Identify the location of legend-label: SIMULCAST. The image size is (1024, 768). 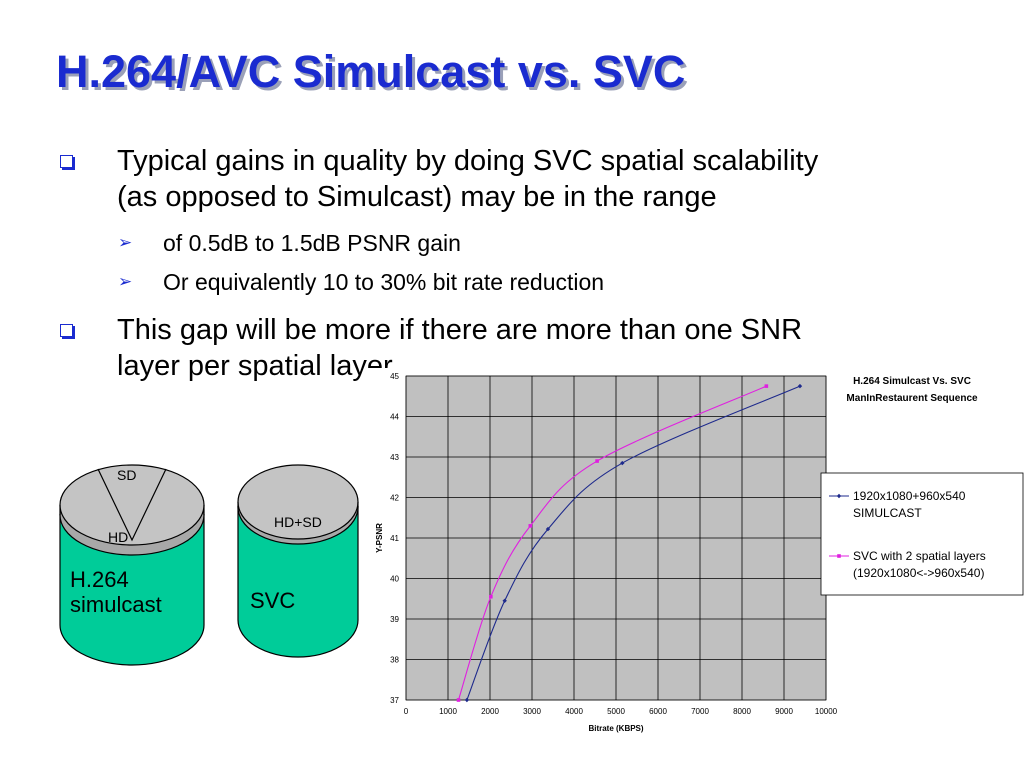
(887, 513).